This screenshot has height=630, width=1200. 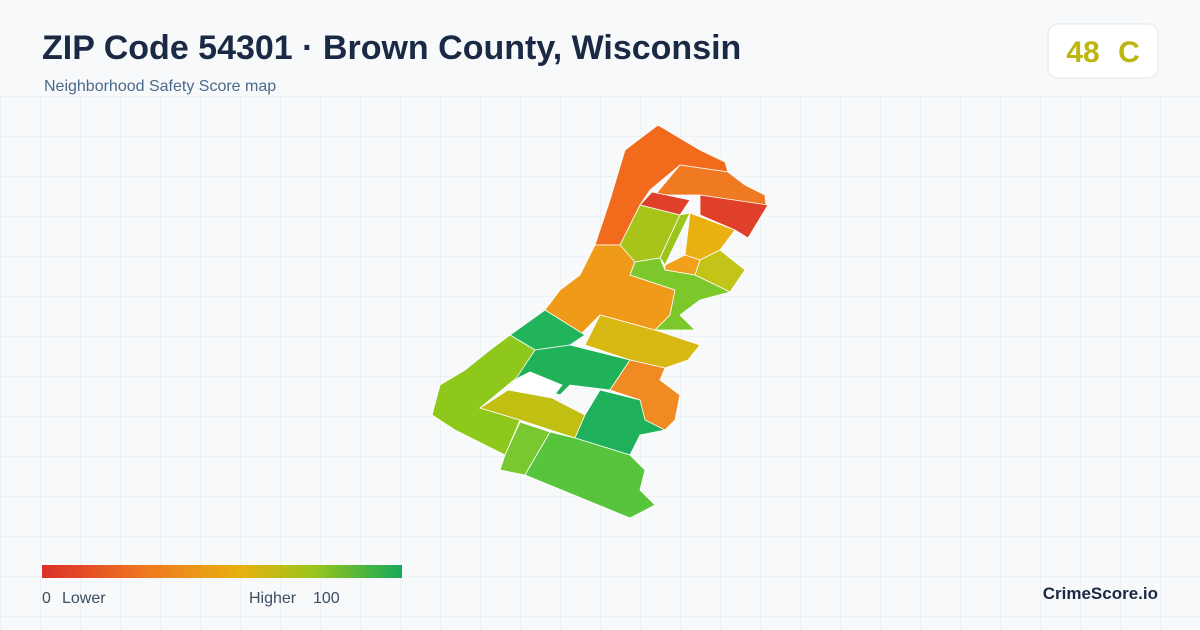 I want to click on score-grade: C, so click(x=1129, y=52).